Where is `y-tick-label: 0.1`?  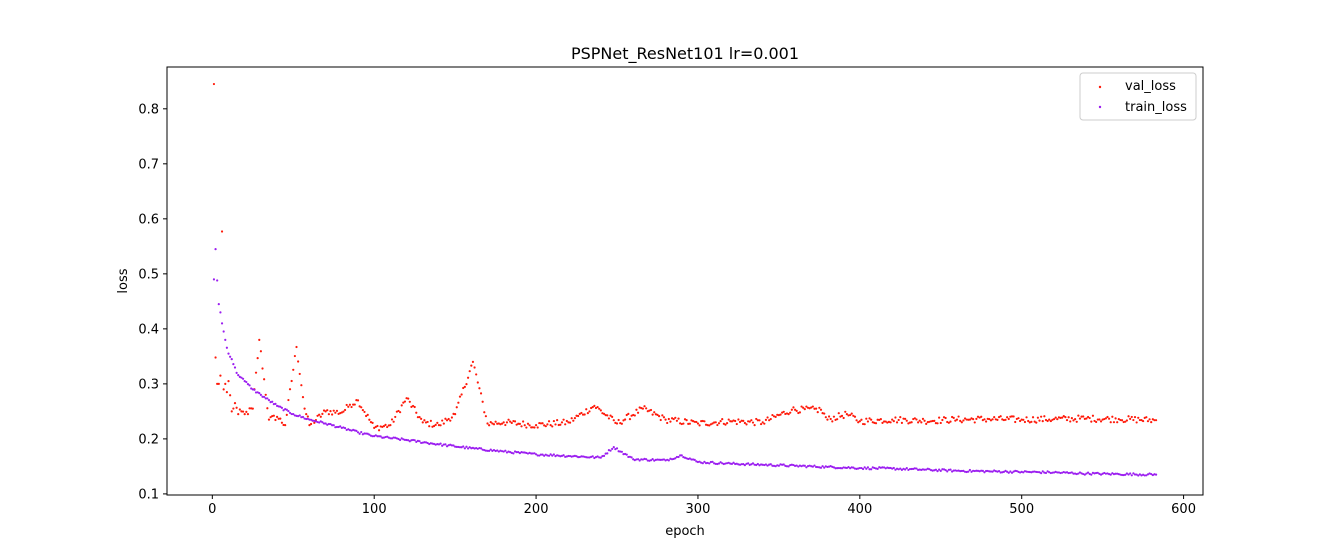 y-tick-label: 0.1 is located at coordinates (148, 494).